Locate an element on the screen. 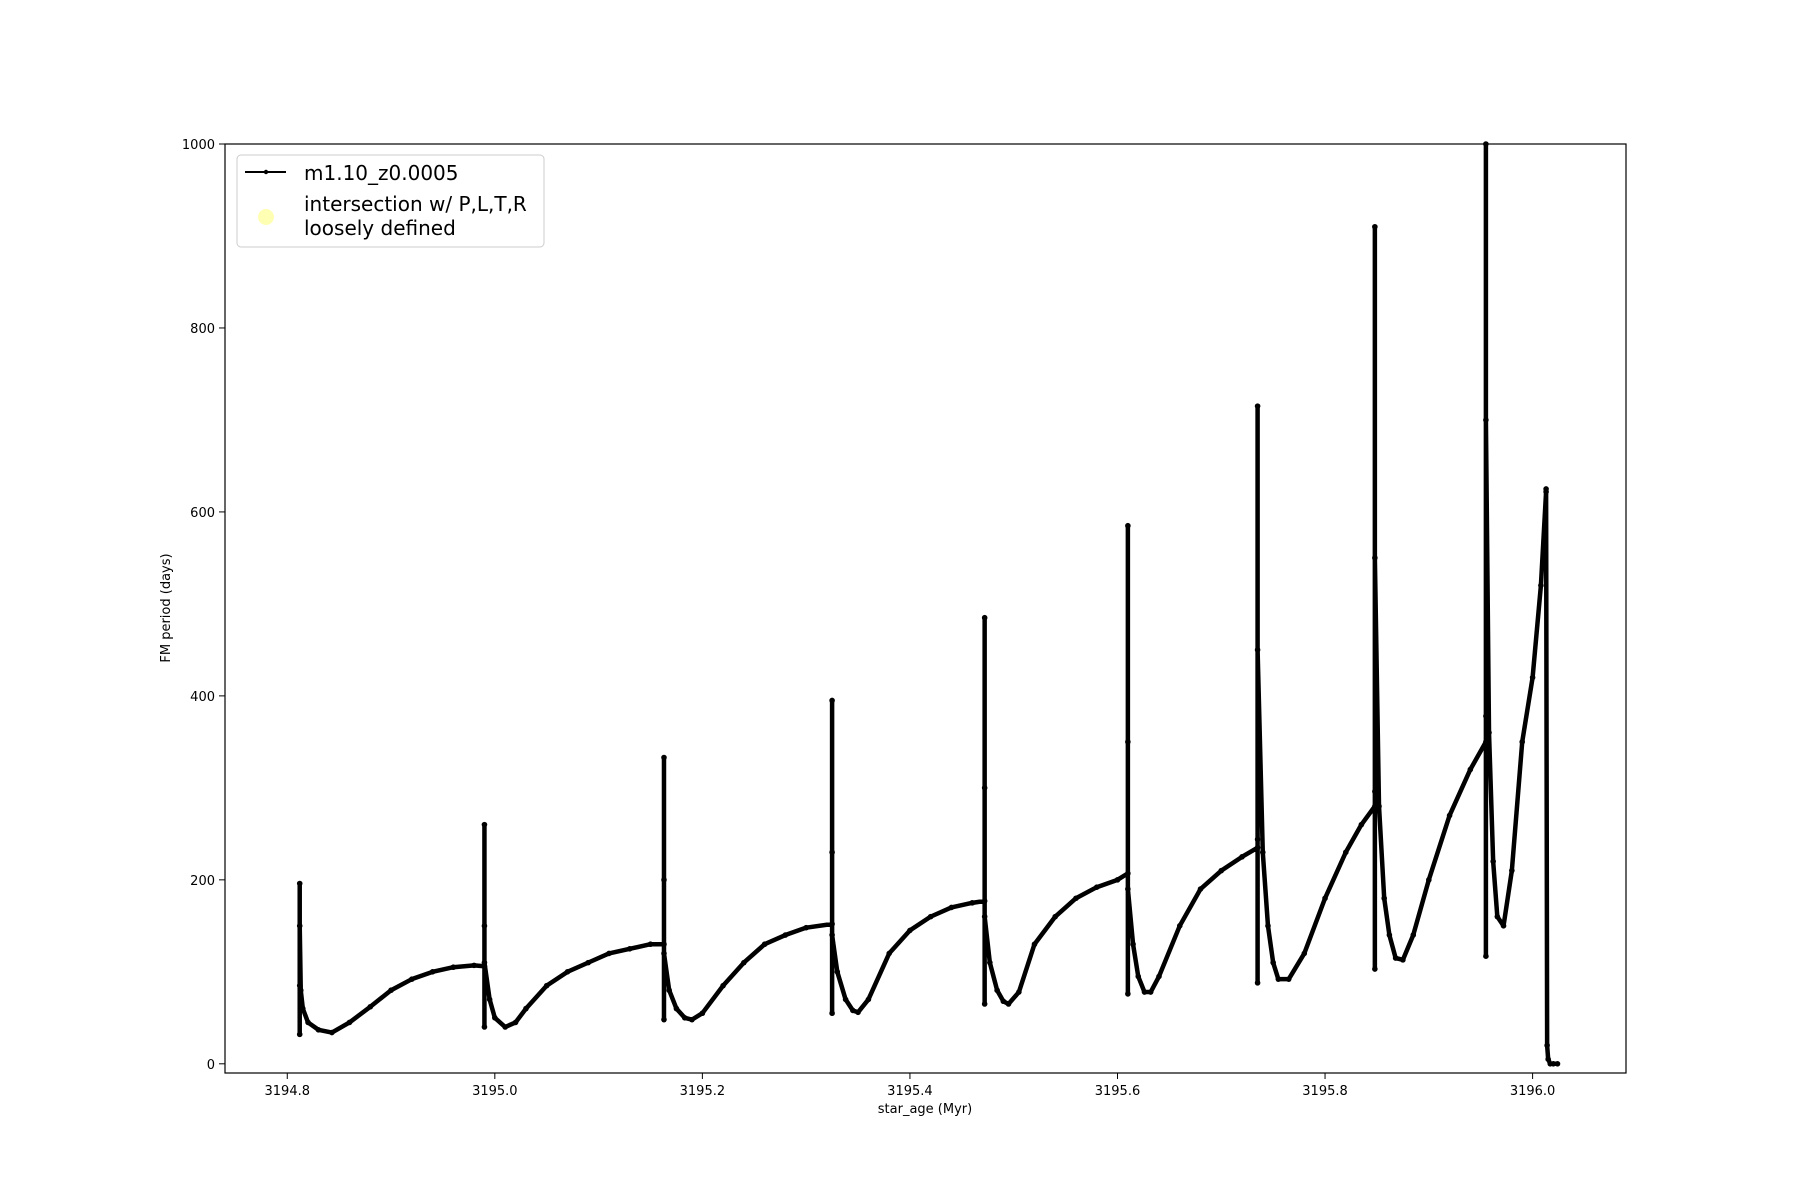 The image size is (1800, 1204). legend-box is located at coordinates (390, 201).